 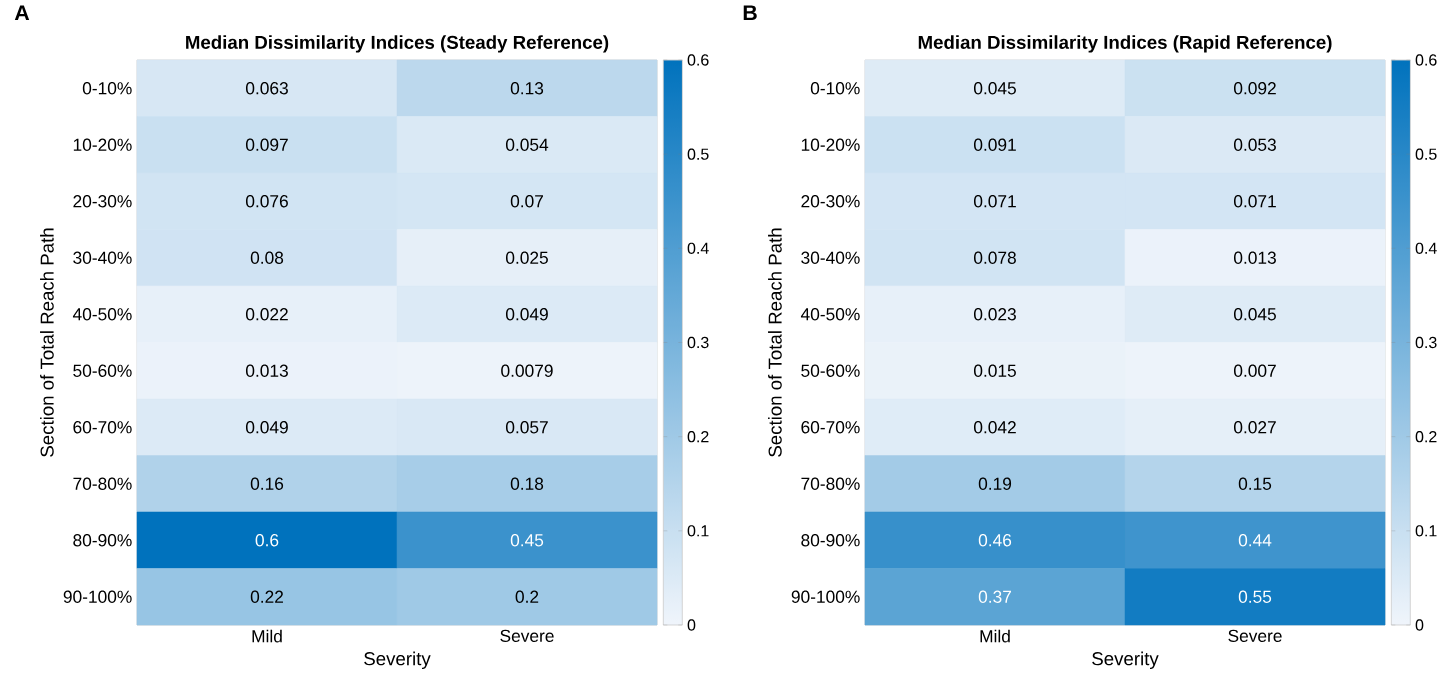 What do you see at coordinates (397, 44) in the screenshot?
I see `chart-title: Median Dissimilarity Indices (Steady Reference)` at bounding box center [397, 44].